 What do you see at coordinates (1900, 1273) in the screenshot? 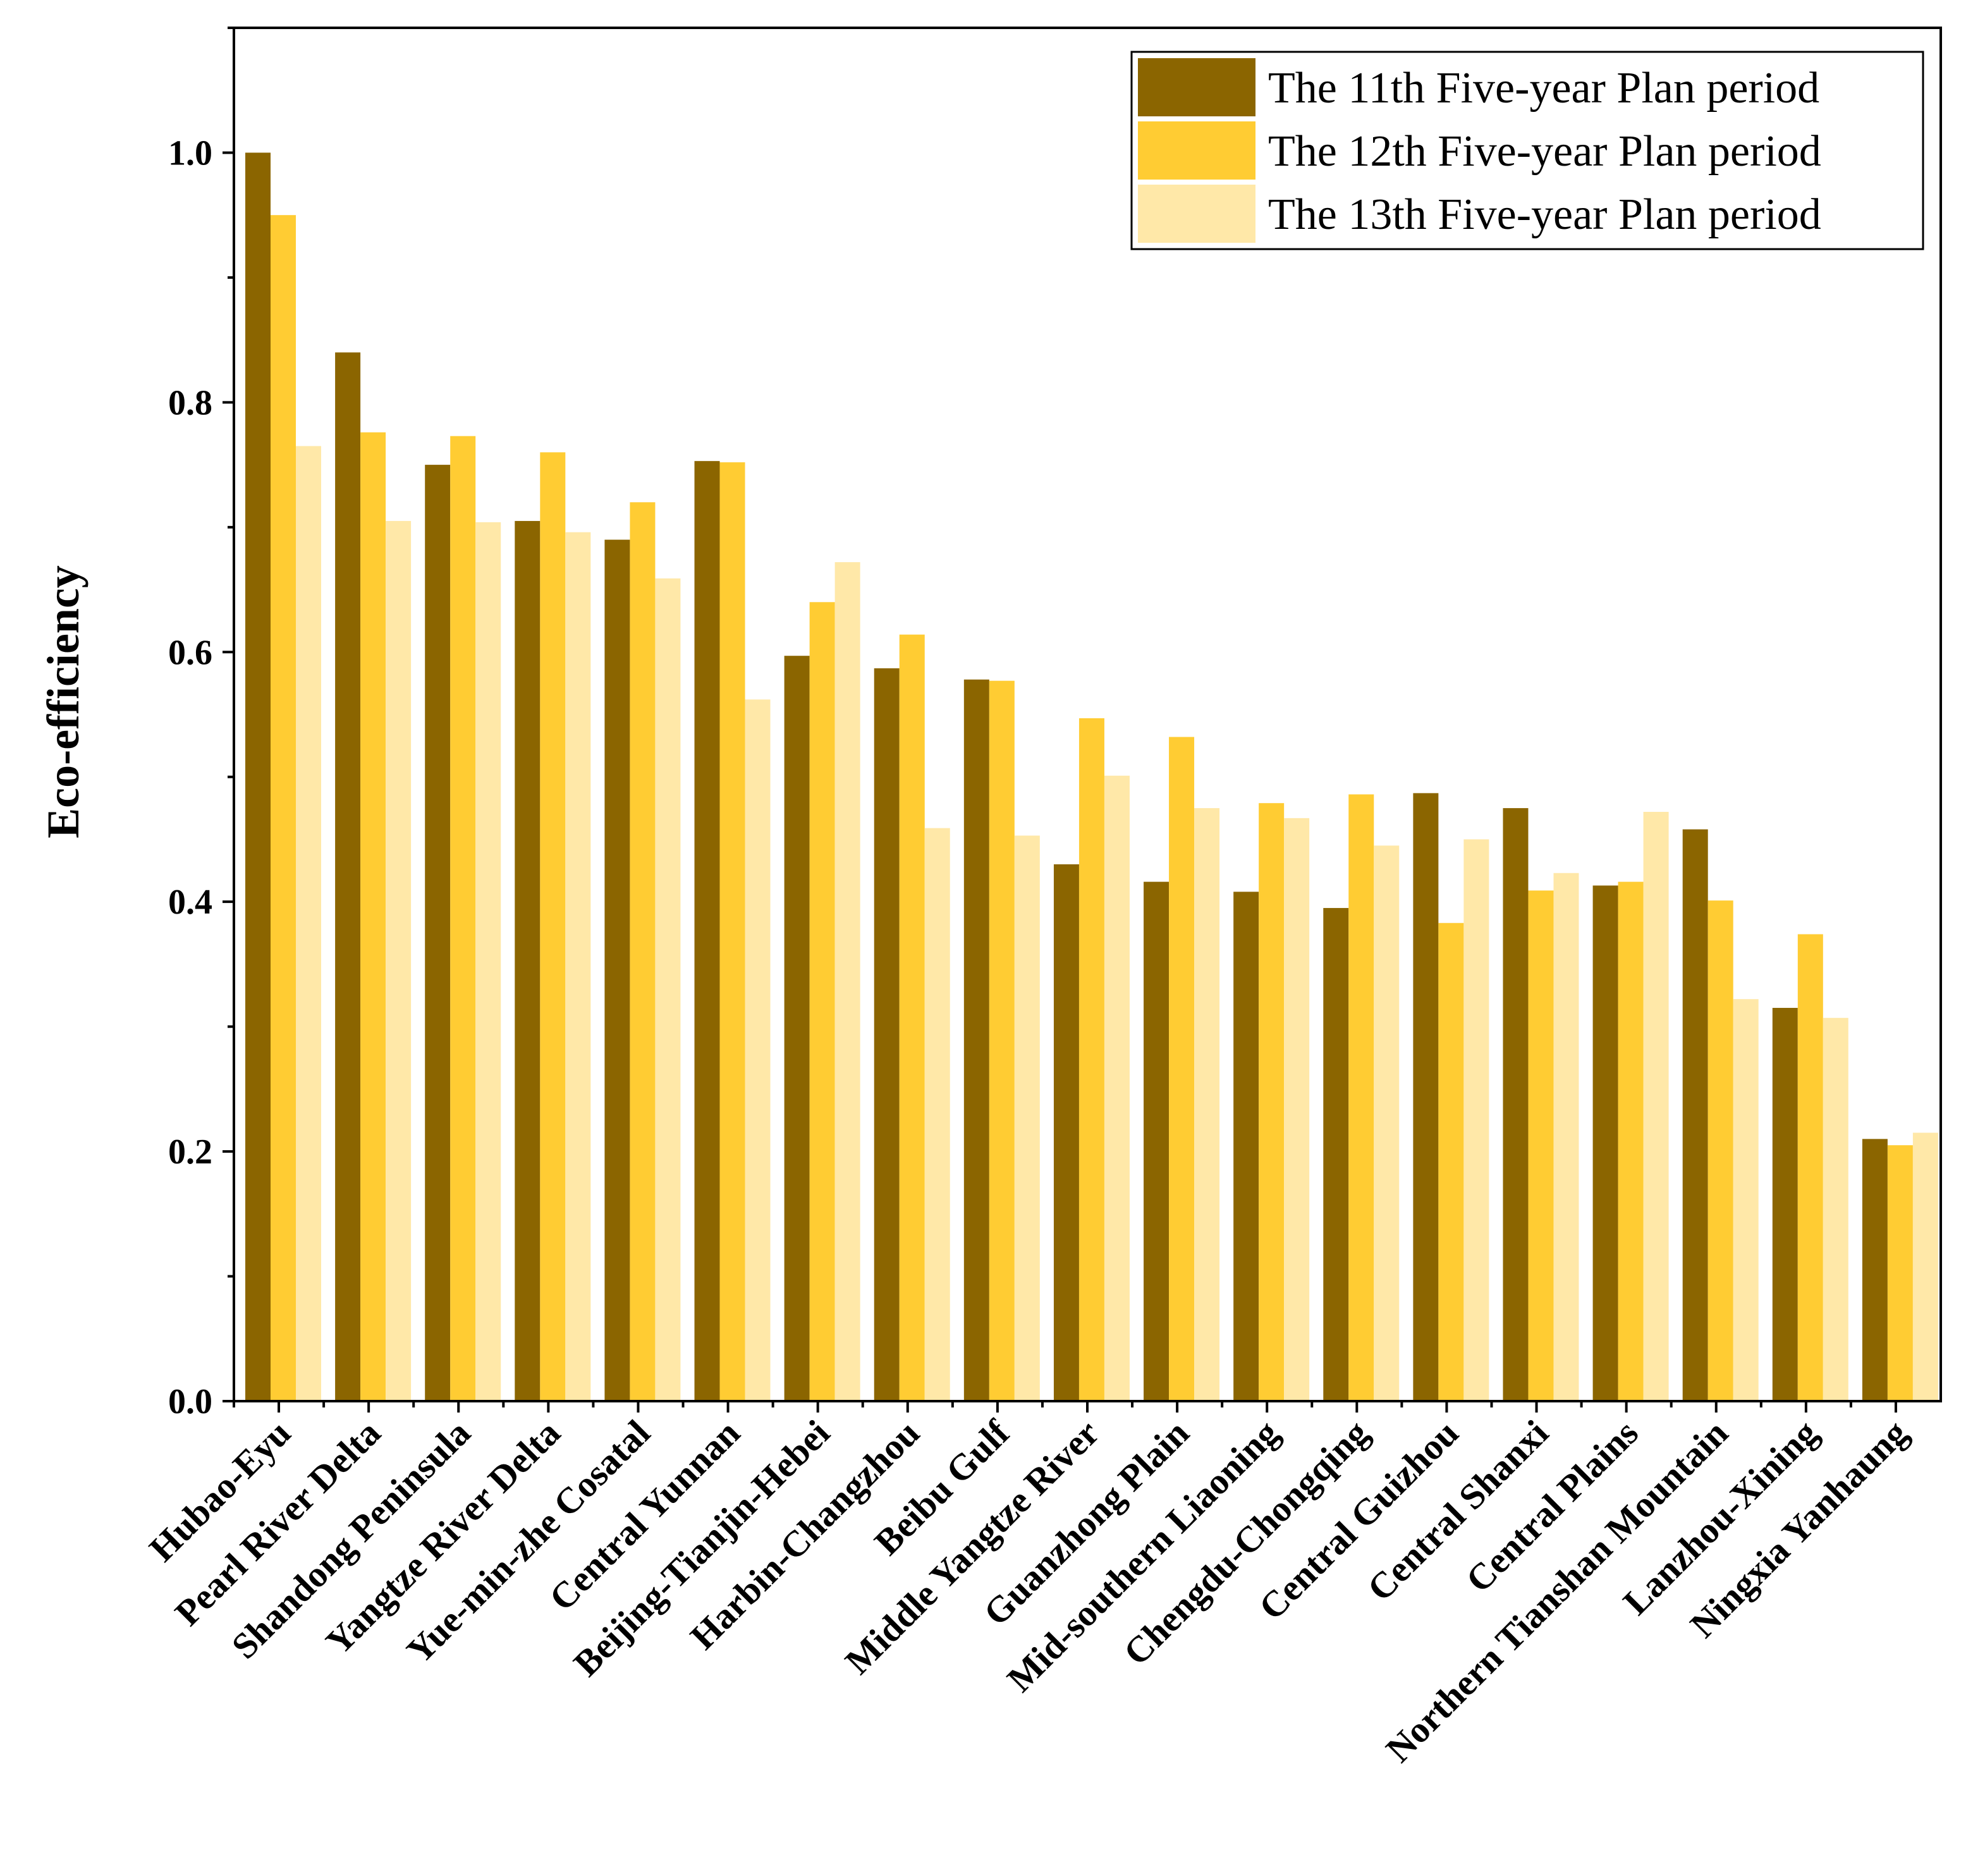
I see `bar-12th-ningxia-yanhaung` at bounding box center [1900, 1273].